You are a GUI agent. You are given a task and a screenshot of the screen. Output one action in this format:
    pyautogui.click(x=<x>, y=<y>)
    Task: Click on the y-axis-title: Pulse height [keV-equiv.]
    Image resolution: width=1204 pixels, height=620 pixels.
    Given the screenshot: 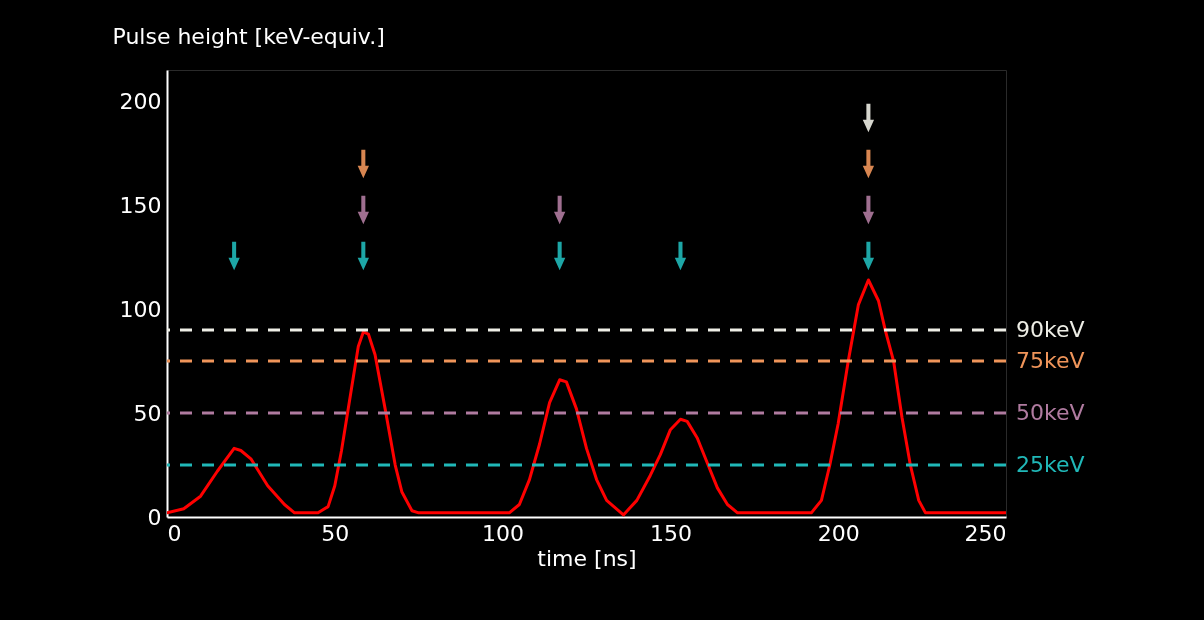 What is the action you would take?
    pyautogui.click(x=248, y=36)
    